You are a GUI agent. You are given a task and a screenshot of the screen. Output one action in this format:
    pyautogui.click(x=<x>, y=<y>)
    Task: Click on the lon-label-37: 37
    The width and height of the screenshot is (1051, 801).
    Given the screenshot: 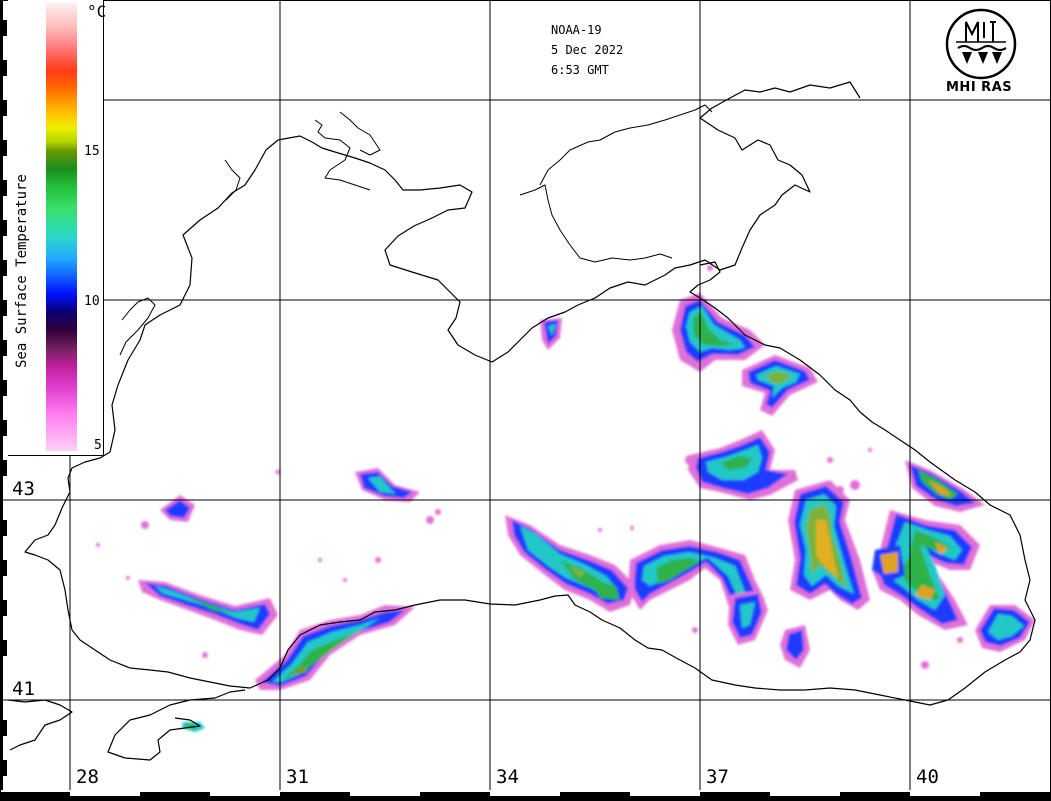 What is the action you would take?
    pyautogui.click(x=717, y=777)
    